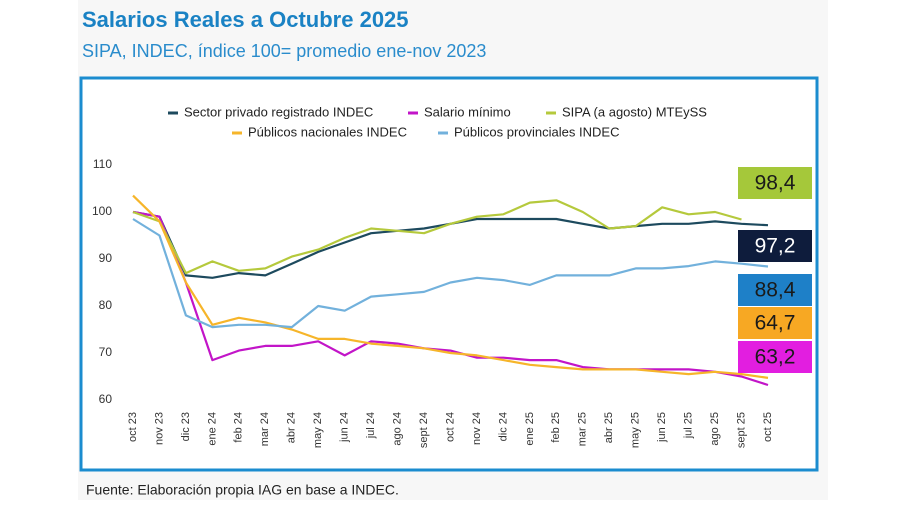 The image size is (900, 510). What do you see at coordinates (424, 430) in the screenshot?
I see `x-tick-label: sept 24` at bounding box center [424, 430].